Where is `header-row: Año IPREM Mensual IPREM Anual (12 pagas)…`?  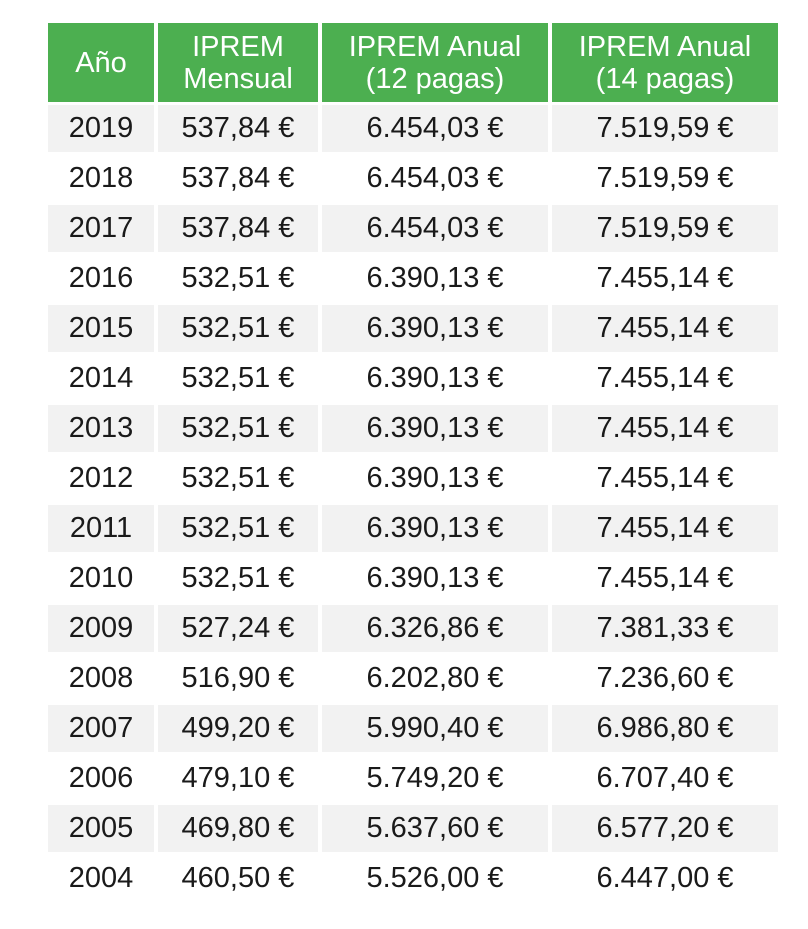
header-row: Año IPREM Mensual IPREM Anual (12 pagas)… is located at coordinates (413, 62).